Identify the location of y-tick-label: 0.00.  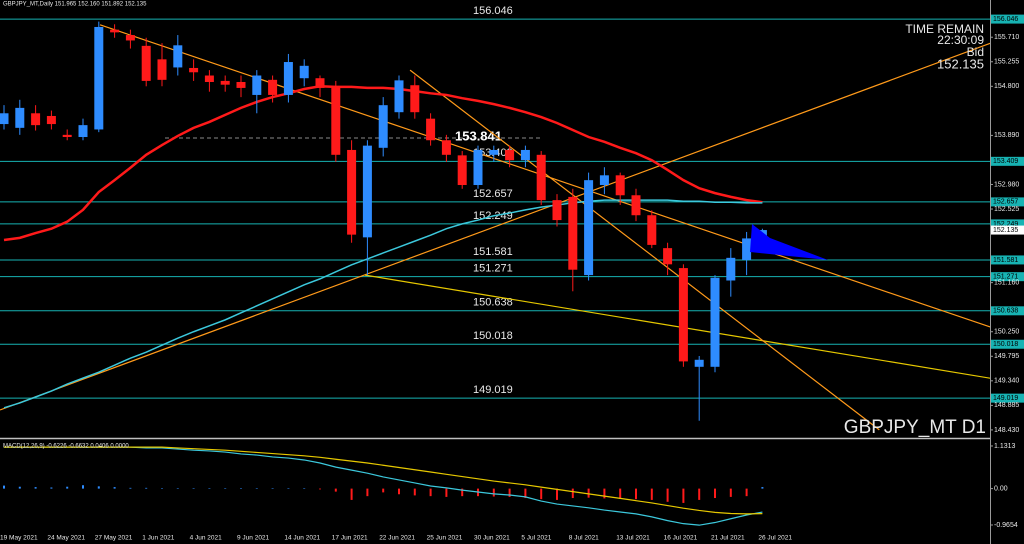
(1001, 488).